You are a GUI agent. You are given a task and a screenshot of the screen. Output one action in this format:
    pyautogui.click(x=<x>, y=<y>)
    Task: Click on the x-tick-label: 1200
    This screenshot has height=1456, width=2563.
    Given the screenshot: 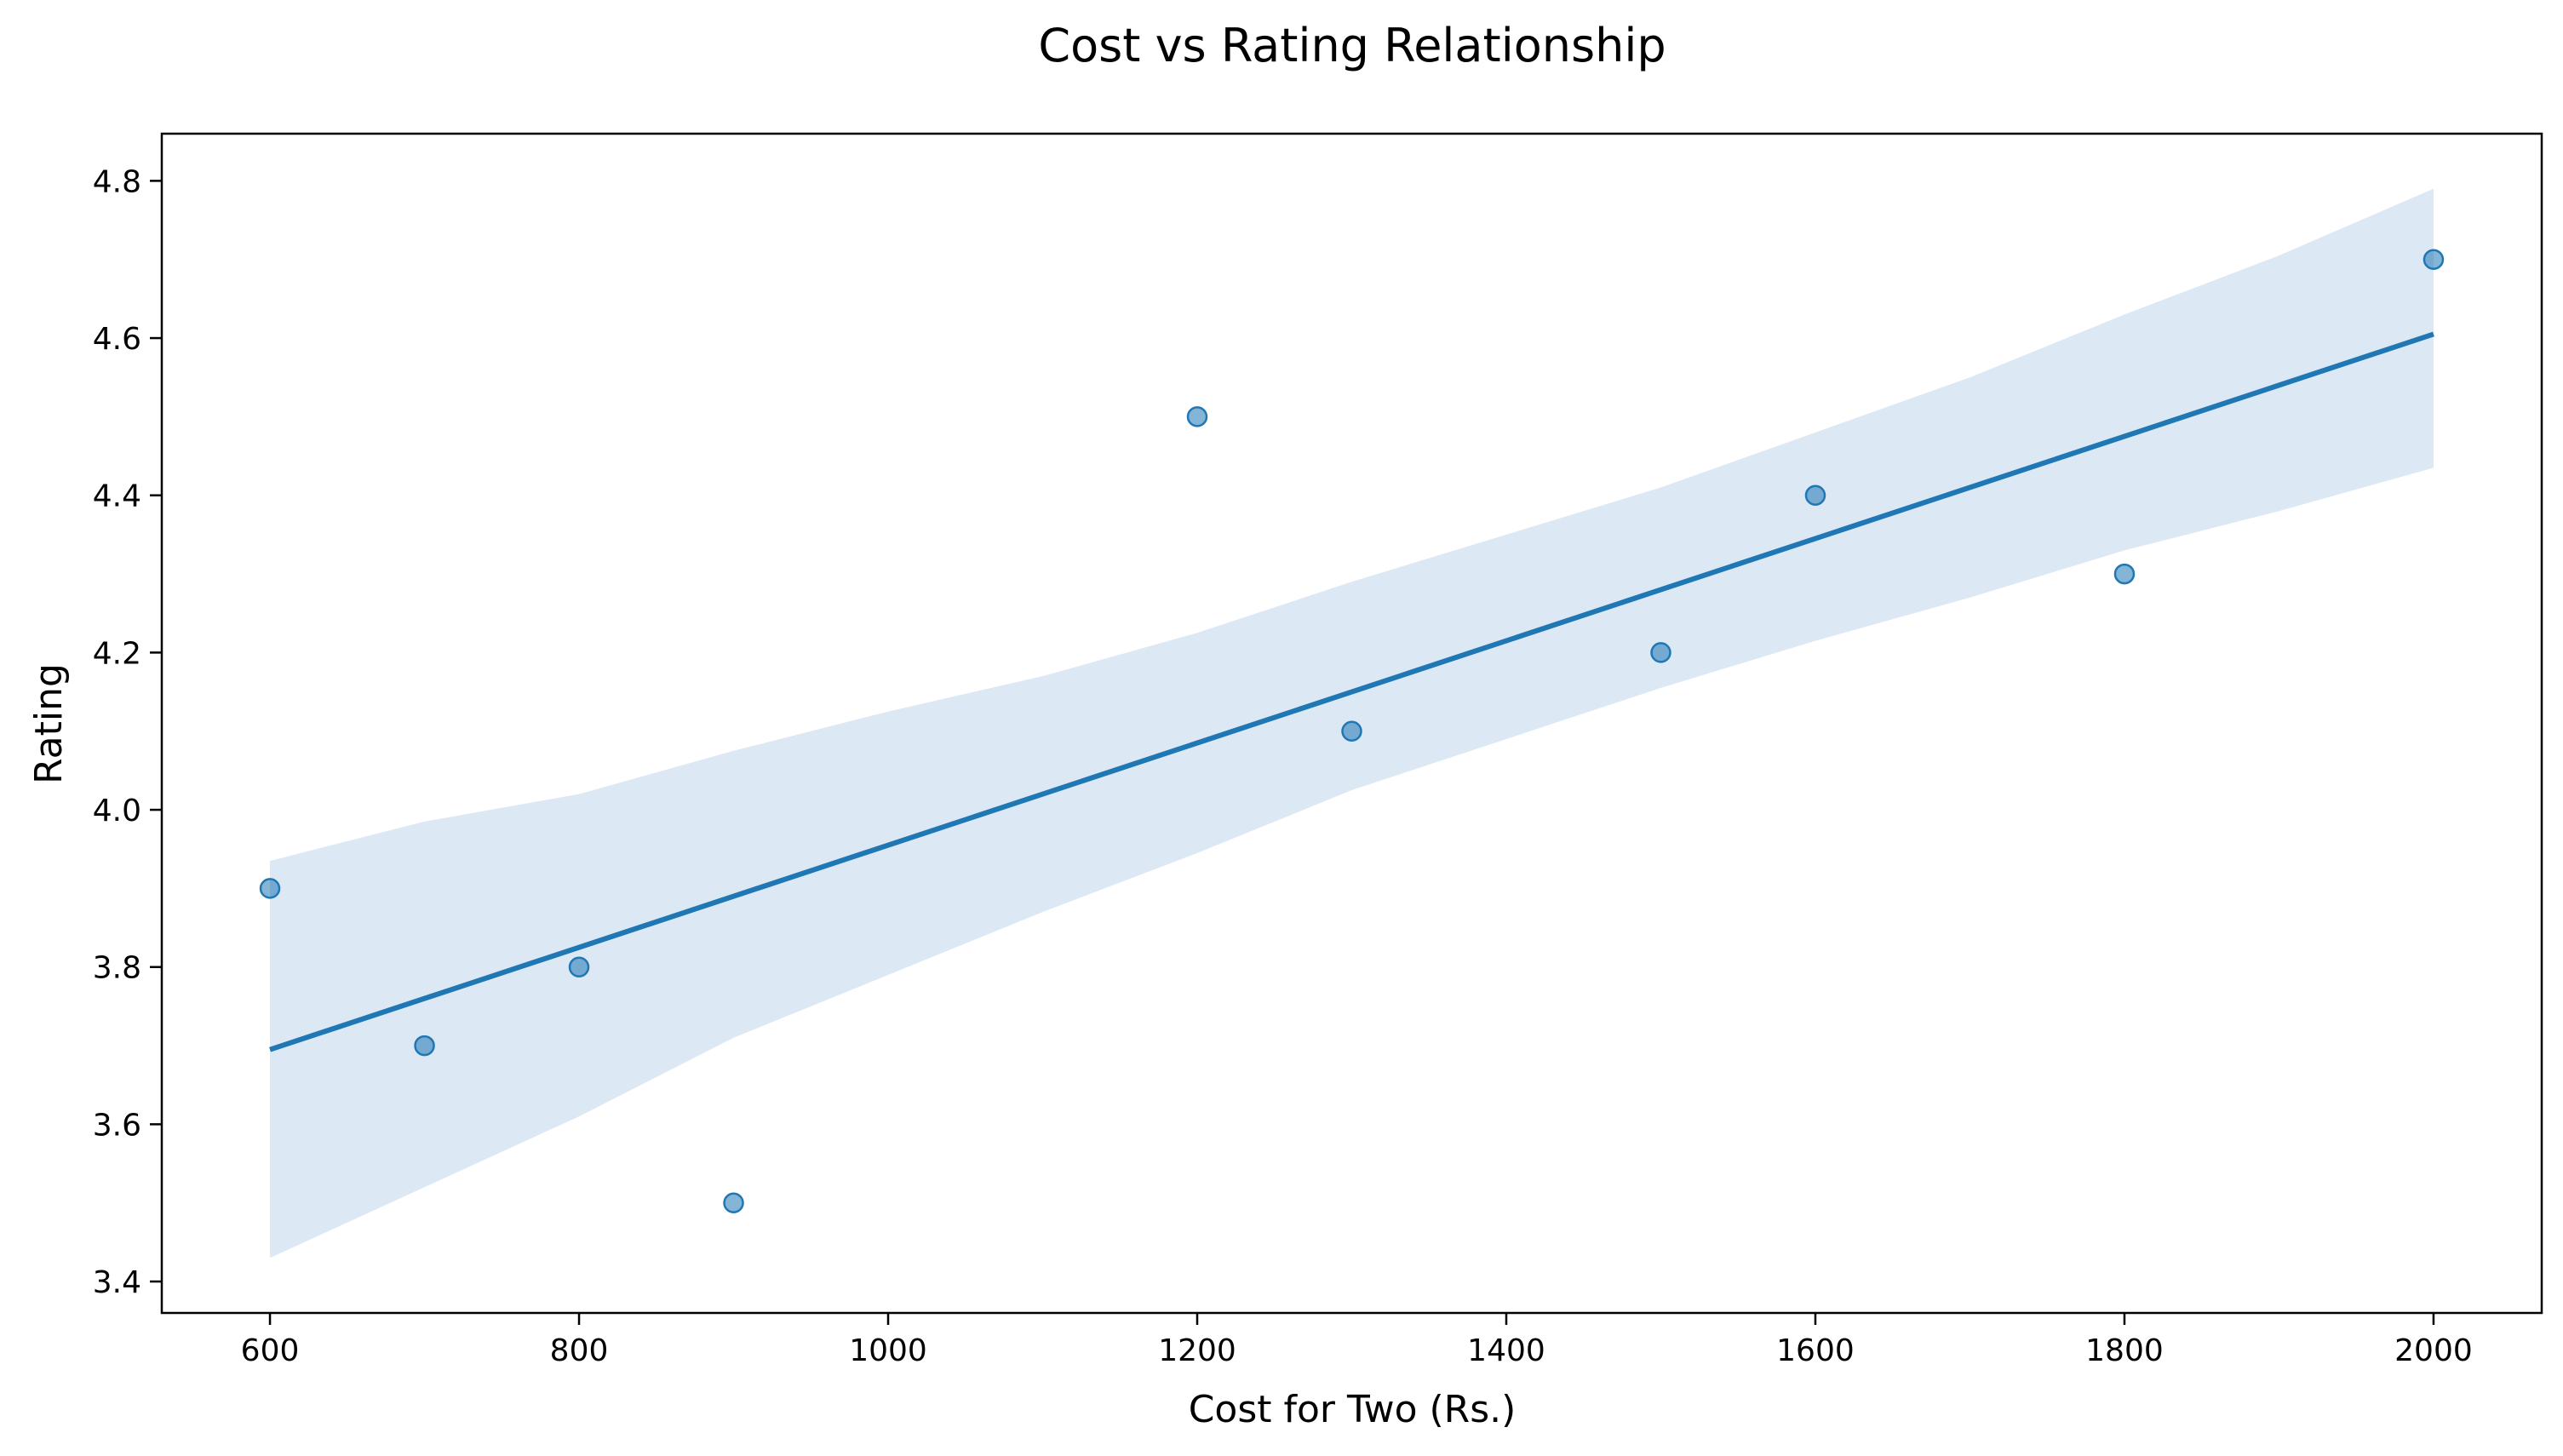 What is the action you would take?
    pyautogui.click(x=1197, y=1350)
    